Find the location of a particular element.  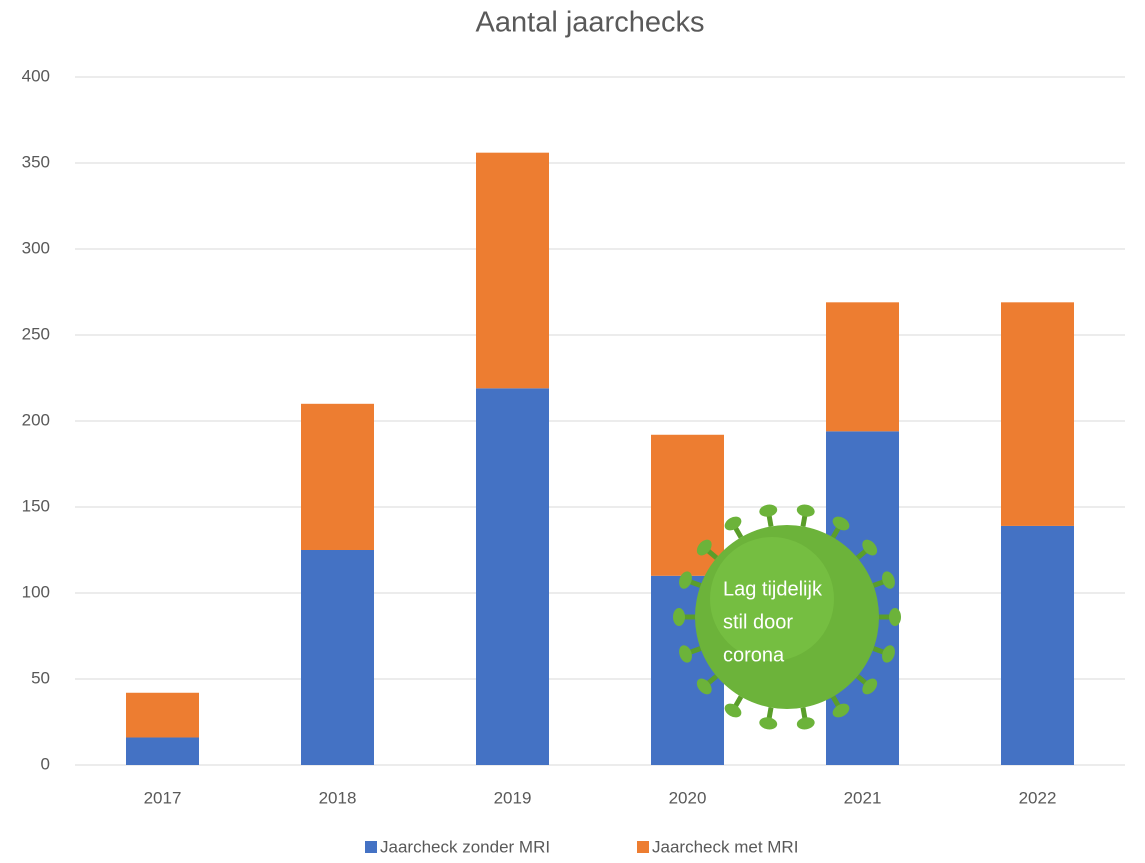

x-tick-label: 2022 is located at coordinates (1038, 797).